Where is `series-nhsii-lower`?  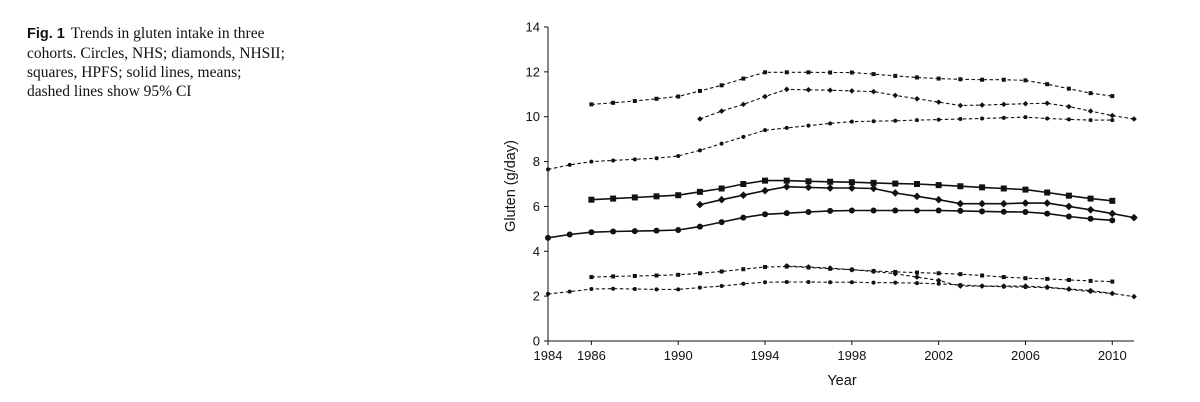 series-nhsii-lower is located at coordinates (960, 281).